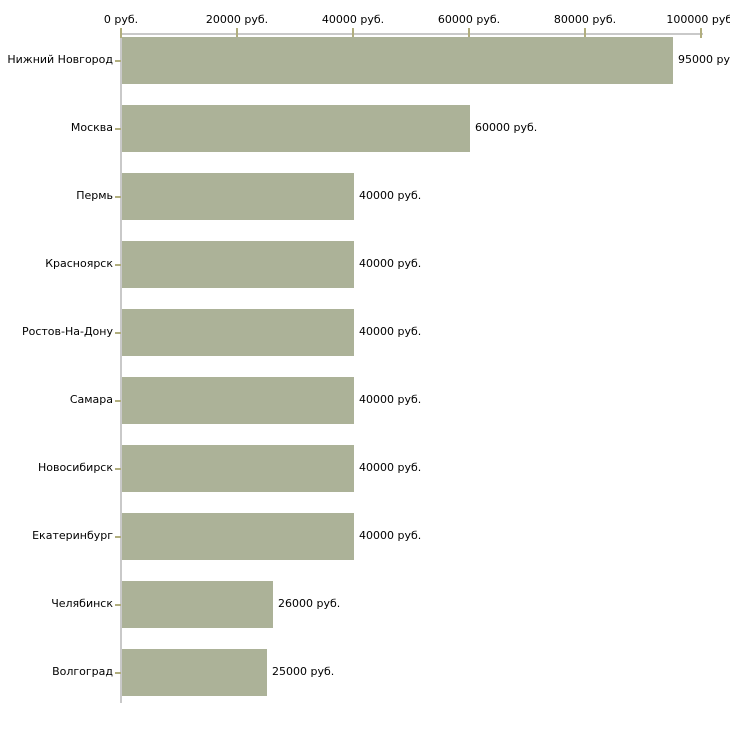 The height and width of the screenshot is (730, 730). I want to click on category-label: Москва, so click(91, 127).